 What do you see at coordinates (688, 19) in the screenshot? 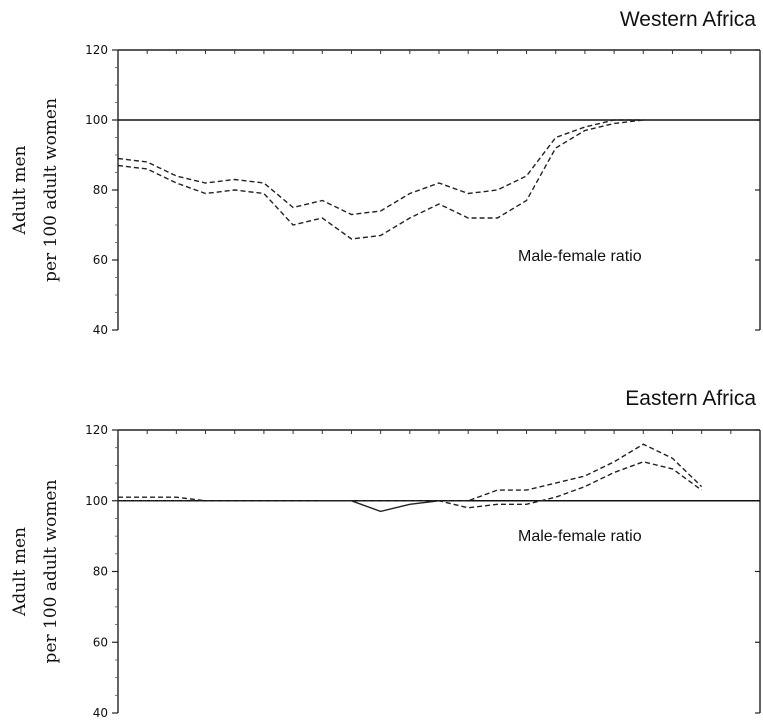
I see `western-chart-title: Western Africa` at bounding box center [688, 19].